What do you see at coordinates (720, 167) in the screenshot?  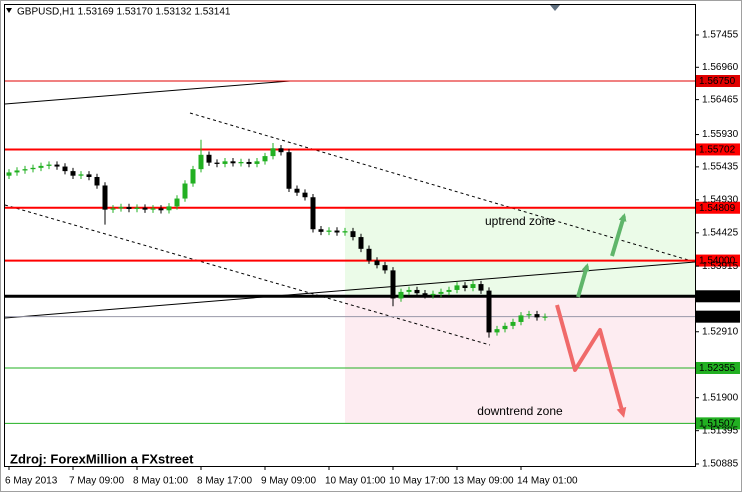 I see `y-tick-label: 1.55435` at bounding box center [720, 167].